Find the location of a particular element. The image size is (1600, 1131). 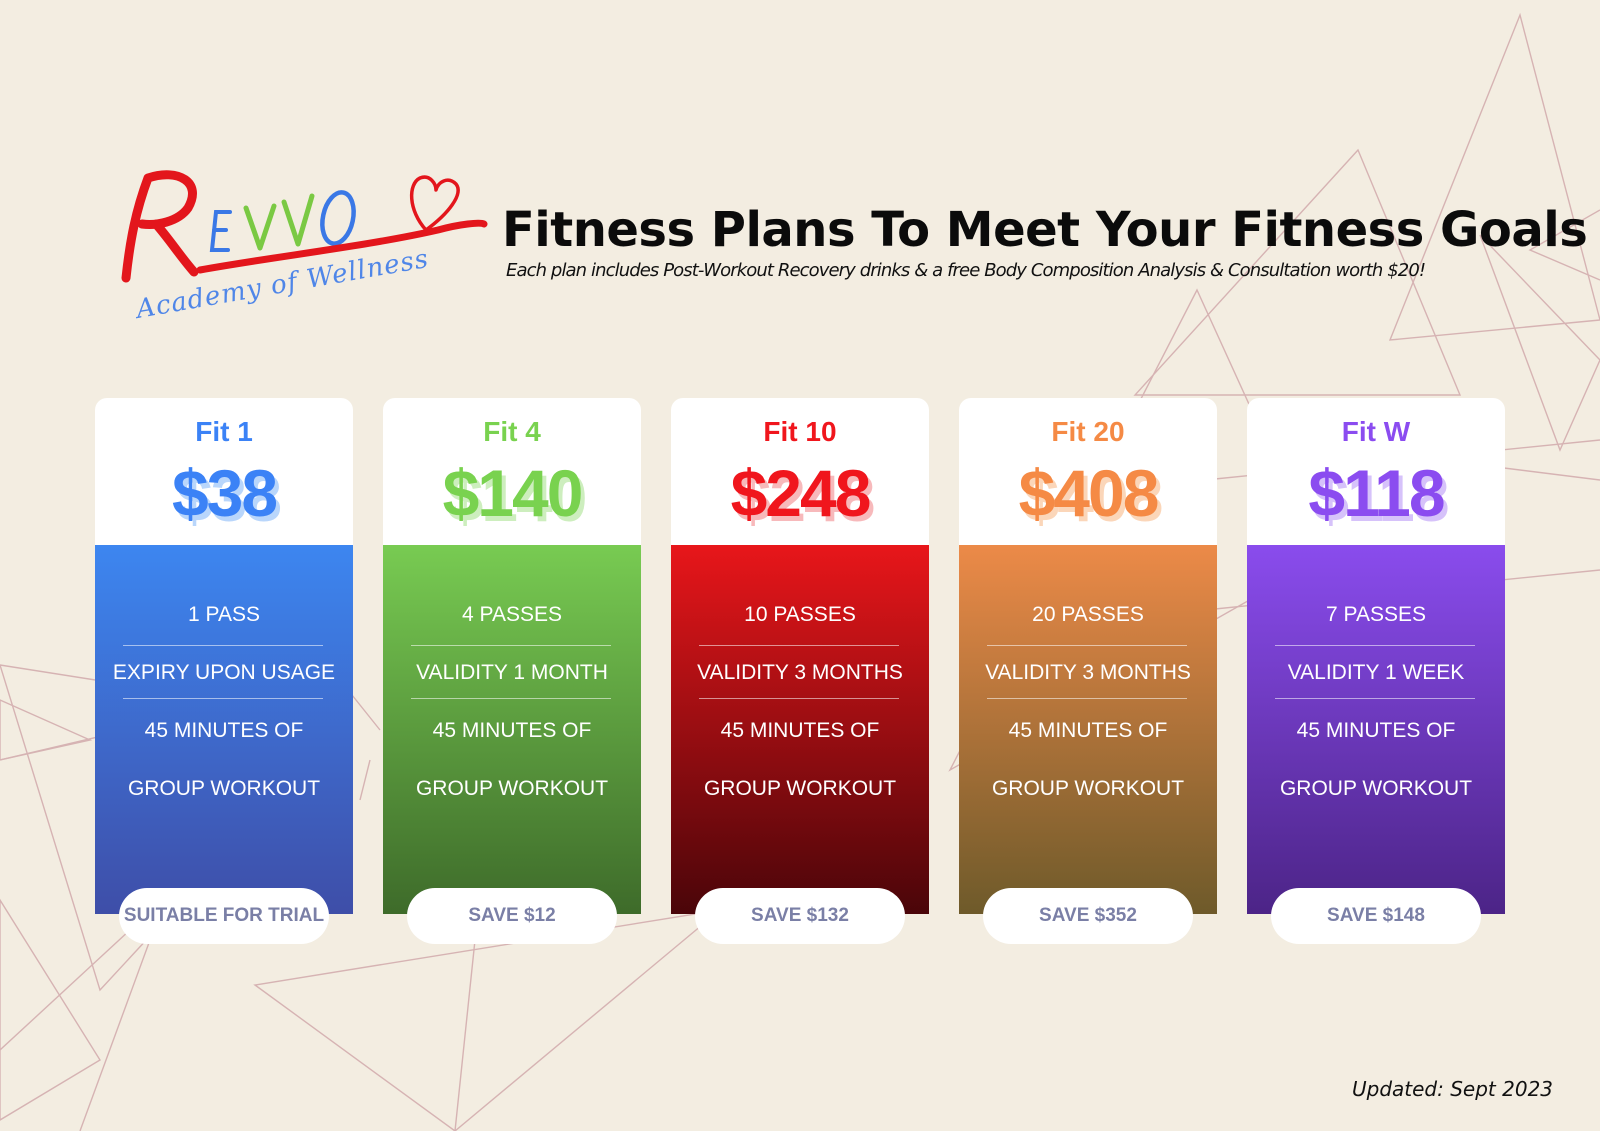

feature-passes: 20 PASSES is located at coordinates (1088, 614).